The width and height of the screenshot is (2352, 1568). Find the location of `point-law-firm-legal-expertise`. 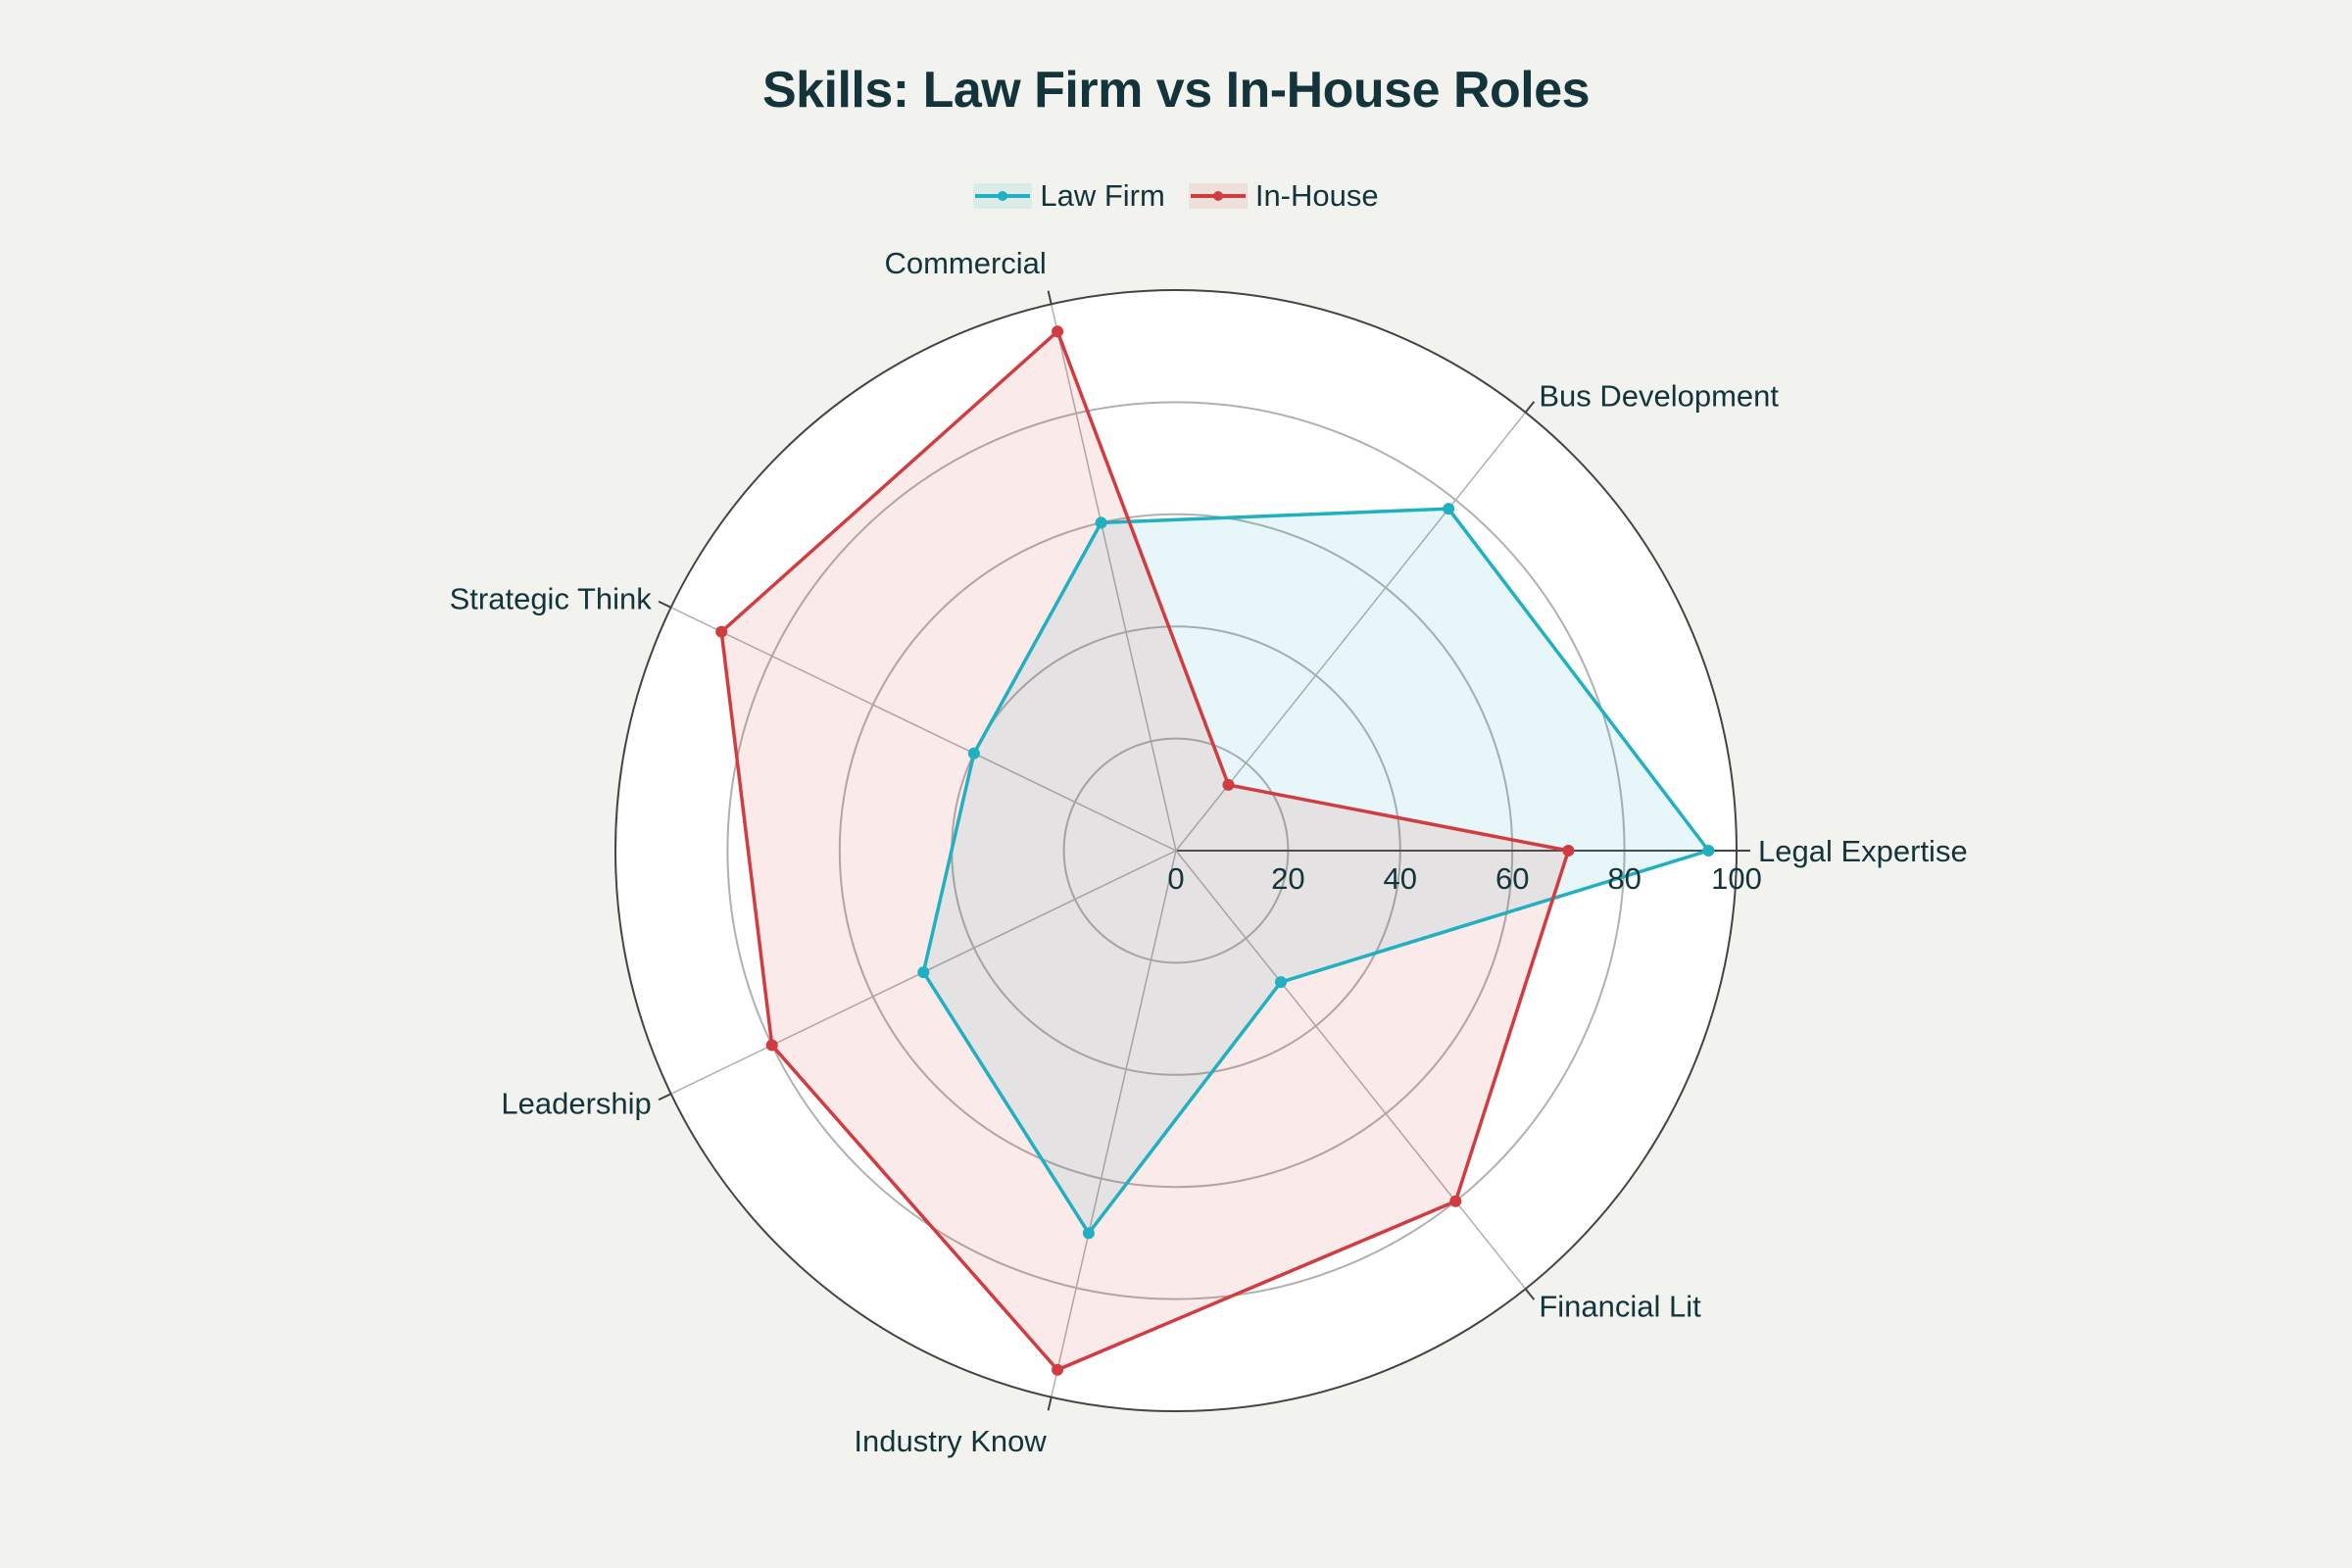

point-law-firm-legal-expertise is located at coordinates (1708, 851).